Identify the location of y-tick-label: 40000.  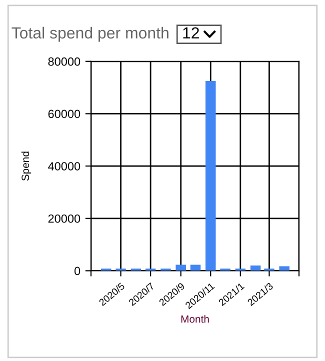
(64, 166).